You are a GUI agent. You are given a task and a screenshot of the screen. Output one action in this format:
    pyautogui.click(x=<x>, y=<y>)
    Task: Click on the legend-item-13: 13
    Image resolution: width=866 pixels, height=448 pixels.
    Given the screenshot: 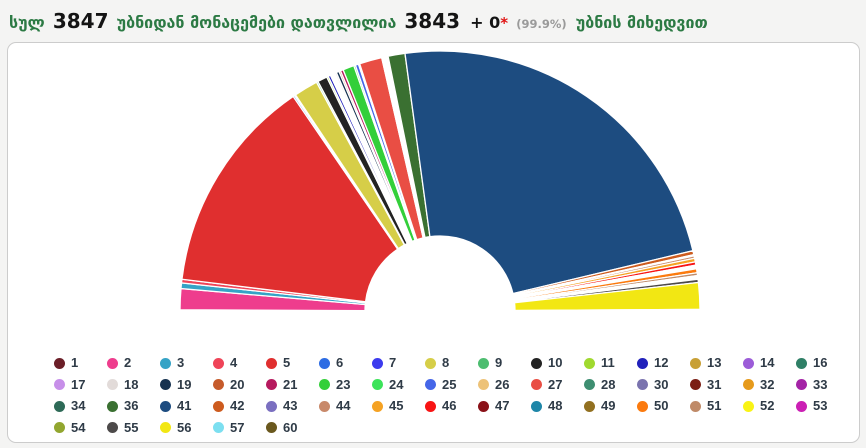 What is the action you would take?
    pyautogui.click(x=716, y=363)
    